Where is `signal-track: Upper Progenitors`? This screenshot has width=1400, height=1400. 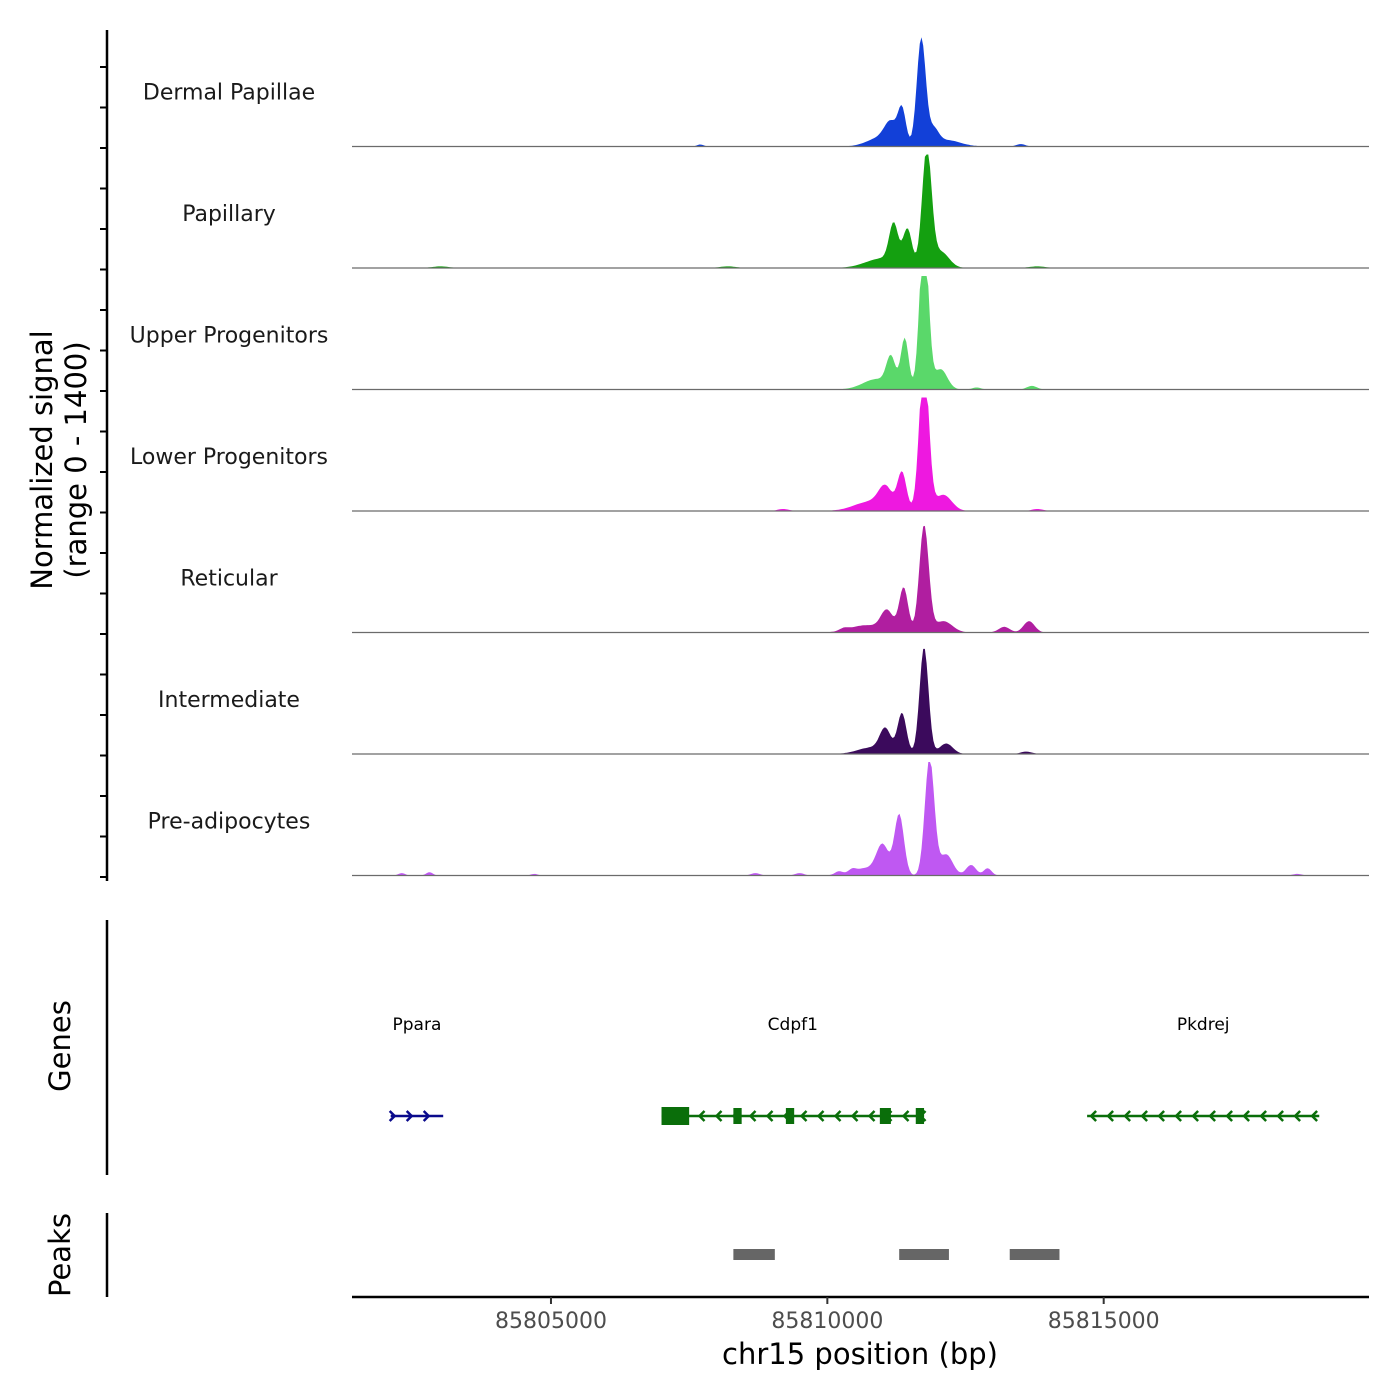
signal-track: Upper Progenitors is located at coordinates (749, 333).